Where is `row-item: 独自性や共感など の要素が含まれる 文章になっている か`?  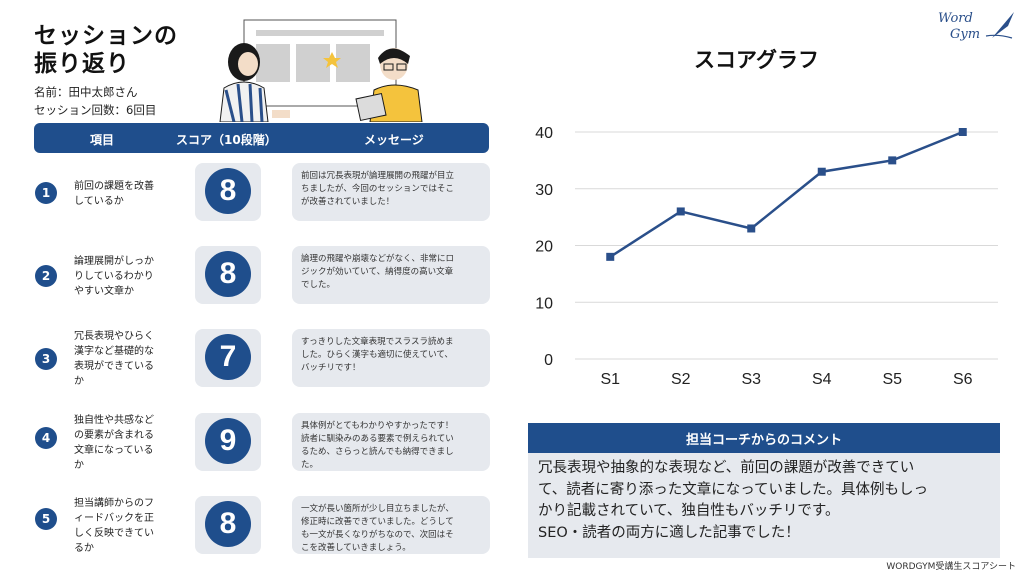
row-item: 独自性や共感など の要素が含まれる 文章になっている か is located at coordinates (114, 443).